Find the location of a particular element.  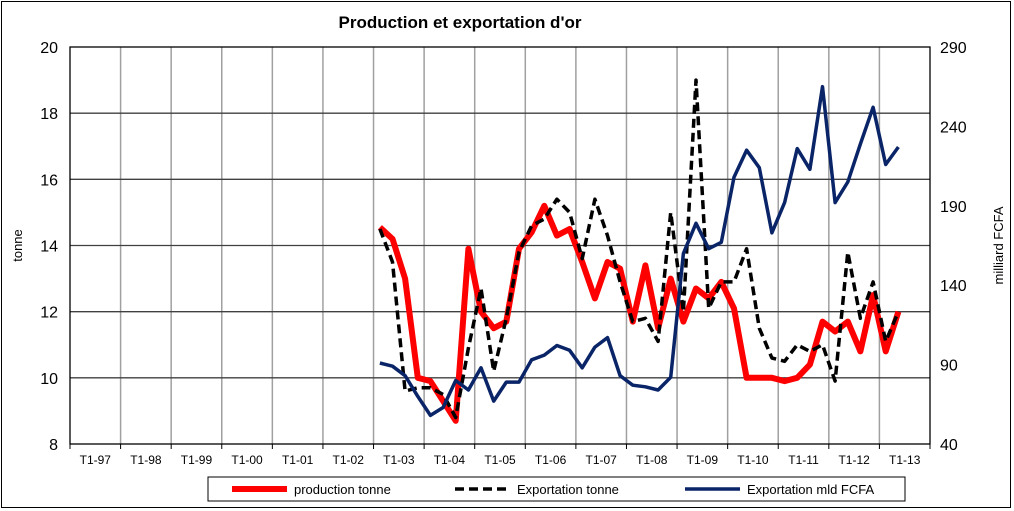

legend-label: Exportation mld FCFA is located at coordinates (810, 489).